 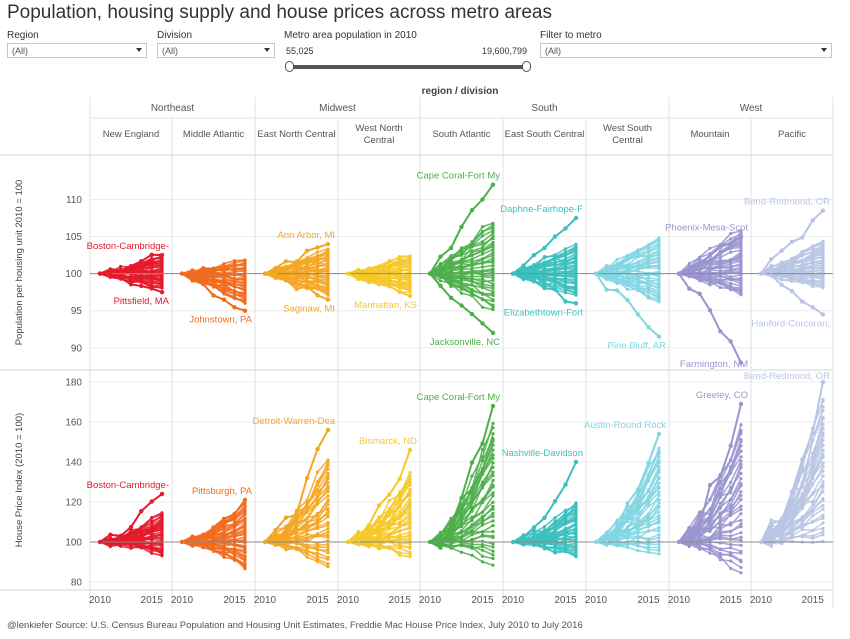 I want to click on population-slider-max-handle, so click(x=526, y=66).